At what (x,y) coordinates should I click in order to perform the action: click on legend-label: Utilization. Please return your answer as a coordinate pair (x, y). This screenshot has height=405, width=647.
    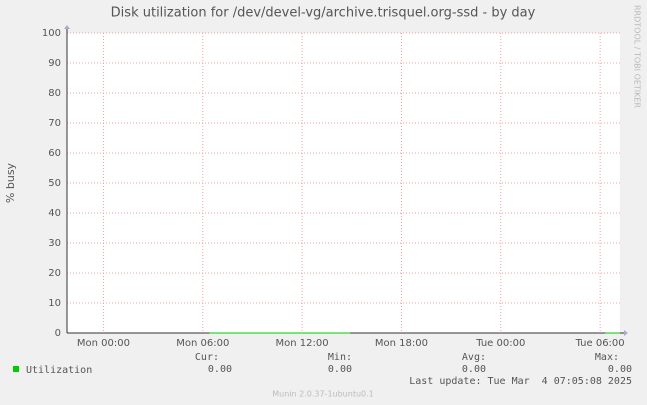
    Looking at the image, I should click on (59, 370).